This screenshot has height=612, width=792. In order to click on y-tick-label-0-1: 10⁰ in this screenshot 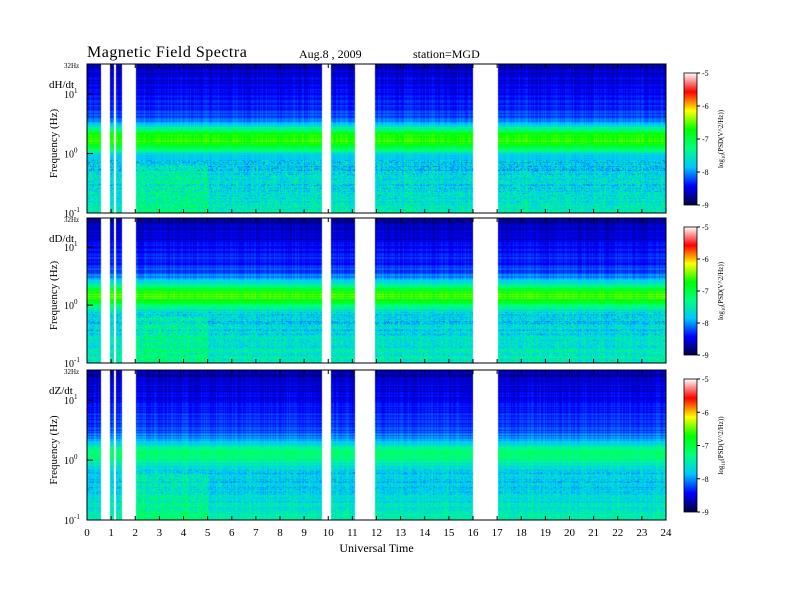, I will do `click(71, 154)`.